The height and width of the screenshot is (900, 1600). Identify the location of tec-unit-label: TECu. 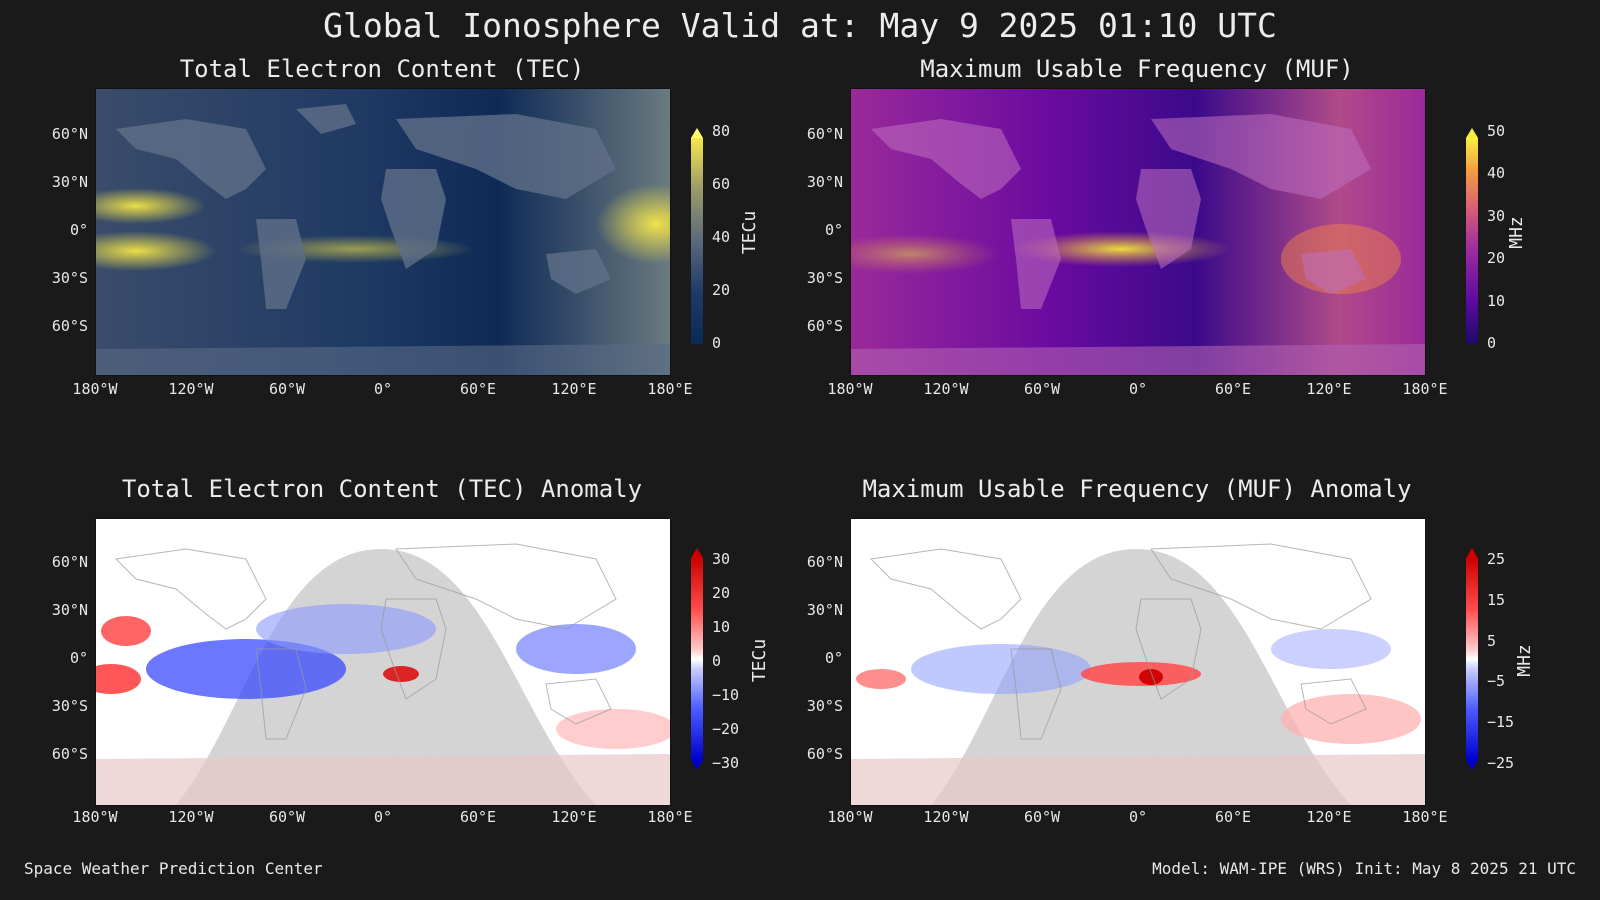
(750, 232).